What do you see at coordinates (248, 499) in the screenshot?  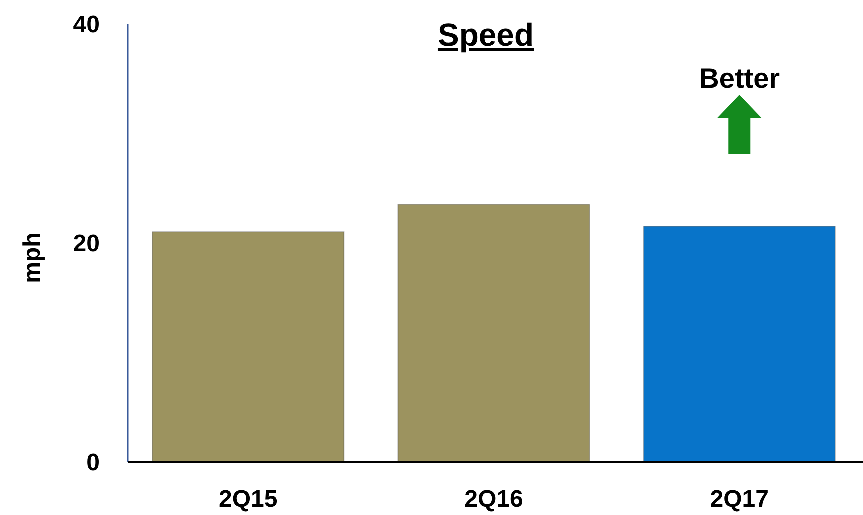 I see `x-tick-label: 2Q15` at bounding box center [248, 499].